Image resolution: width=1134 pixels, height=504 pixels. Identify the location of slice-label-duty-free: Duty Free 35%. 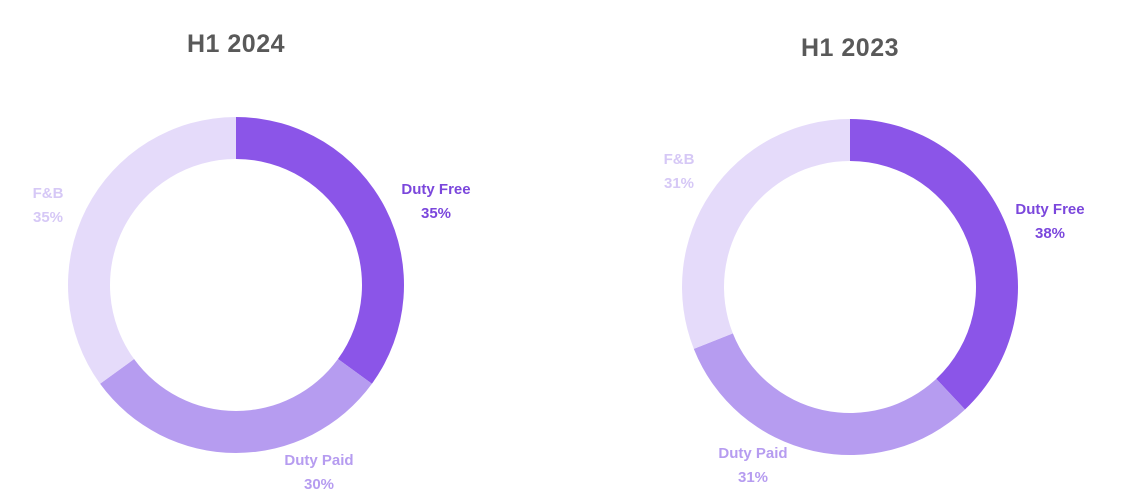
(435, 202).